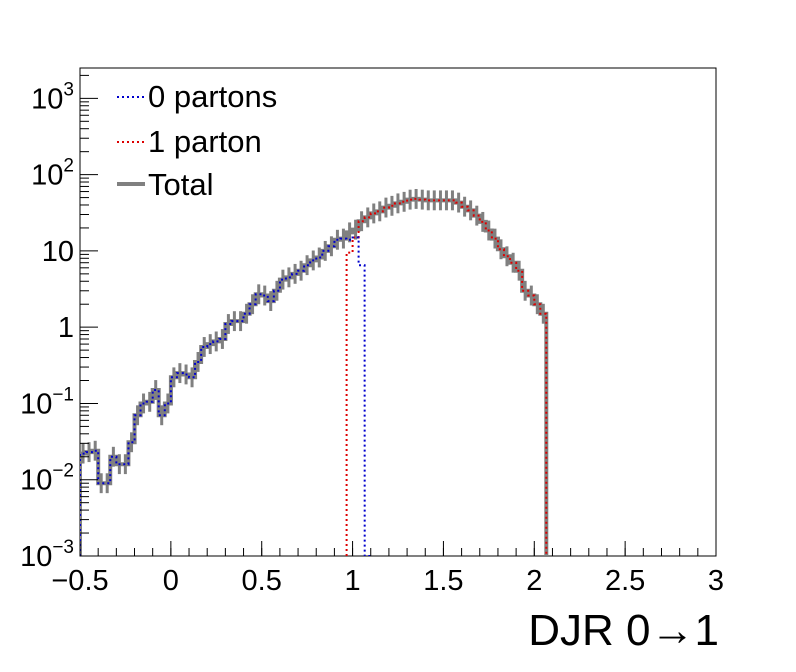  What do you see at coordinates (180, 184) in the screenshot?
I see `legend-label-total: Total` at bounding box center [180, 184].